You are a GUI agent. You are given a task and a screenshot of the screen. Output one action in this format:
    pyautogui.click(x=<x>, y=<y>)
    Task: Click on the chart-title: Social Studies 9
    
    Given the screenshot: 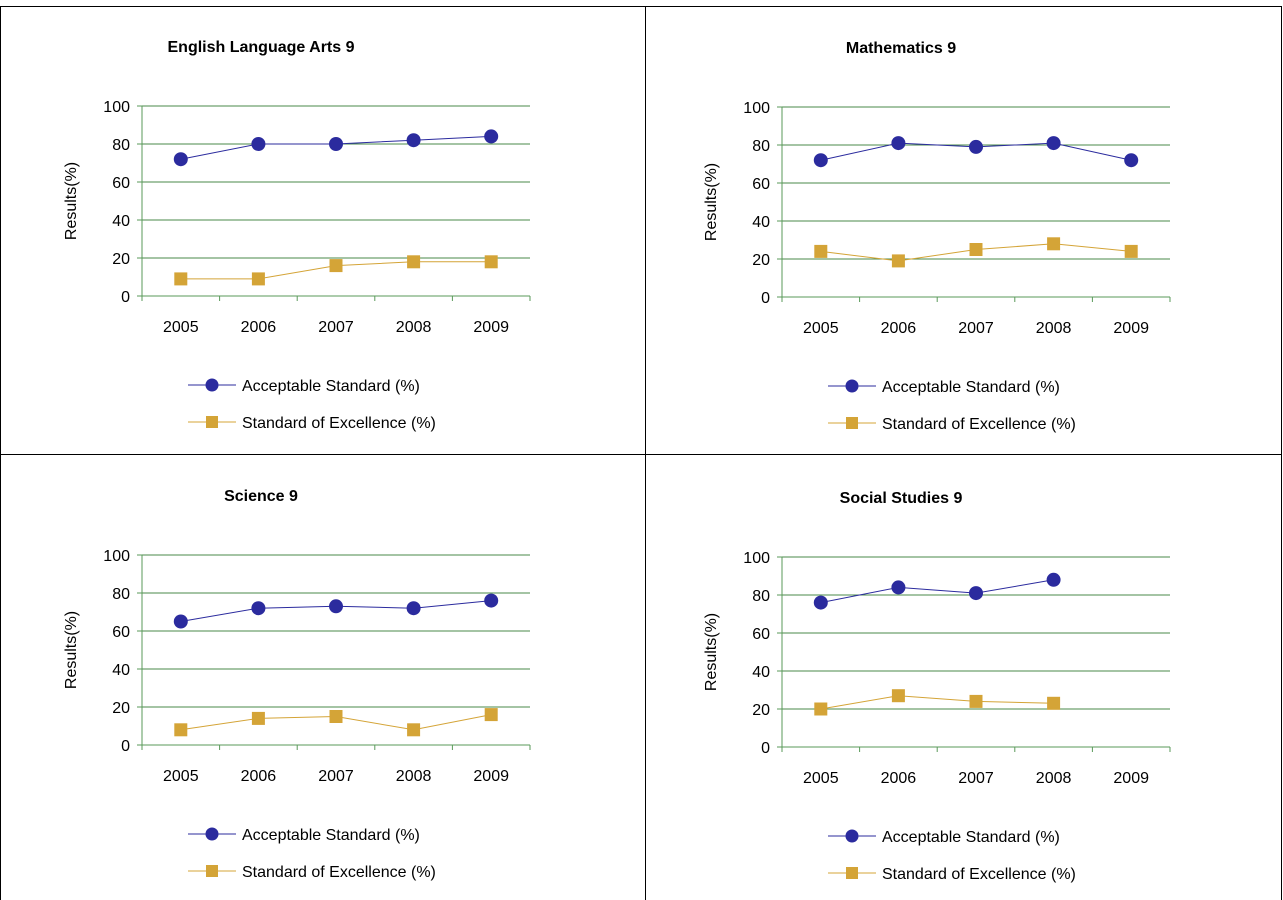 What is the action you would take?
    pyautogui.click(x=901, y=498)
    